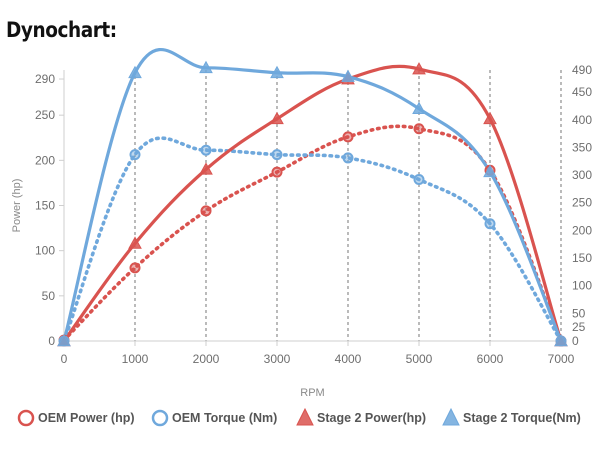  I want to click on legend-item: Stage 2 Torque(Nm), so click(511, 416).